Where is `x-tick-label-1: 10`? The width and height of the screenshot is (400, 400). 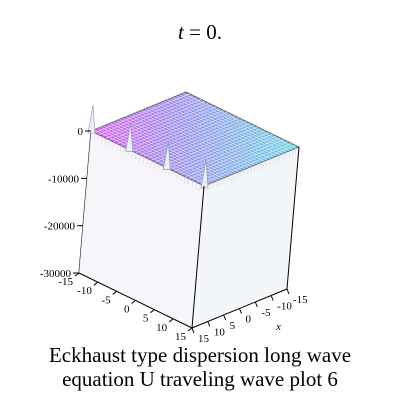 x-tick-label-1: 10 is located at coordinates (220, 333).